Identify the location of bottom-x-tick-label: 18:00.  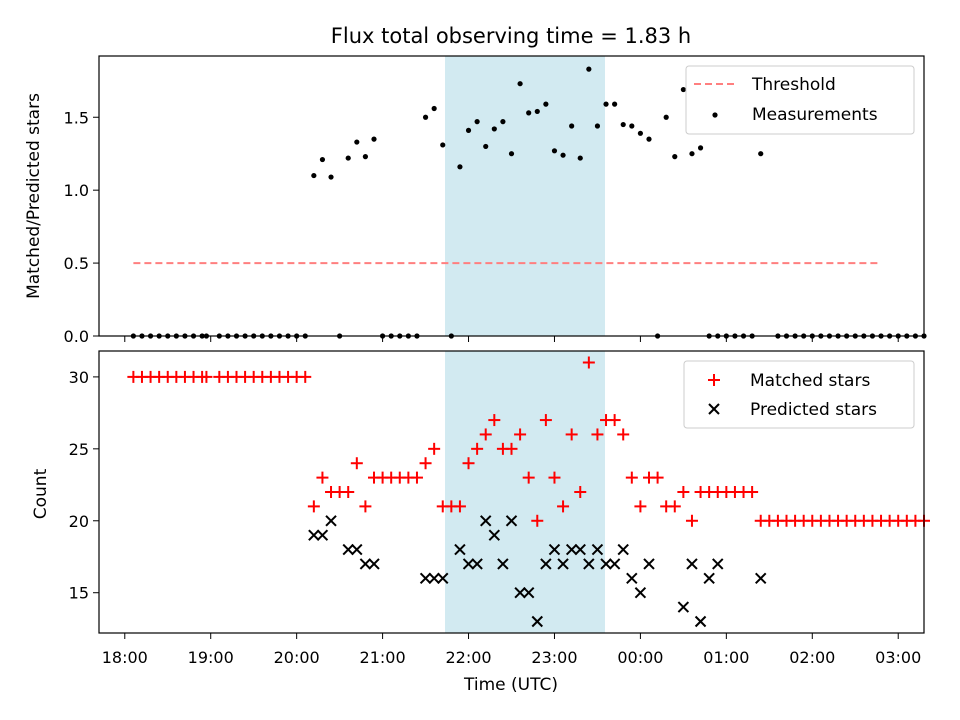
(125, 657).